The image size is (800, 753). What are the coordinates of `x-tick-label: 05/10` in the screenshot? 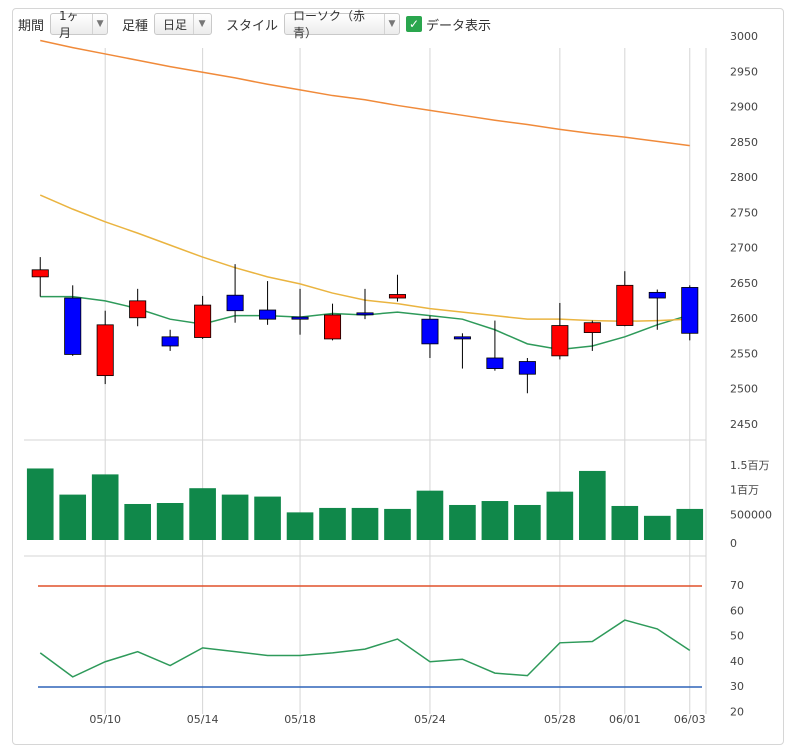 It's located at (105, 719).